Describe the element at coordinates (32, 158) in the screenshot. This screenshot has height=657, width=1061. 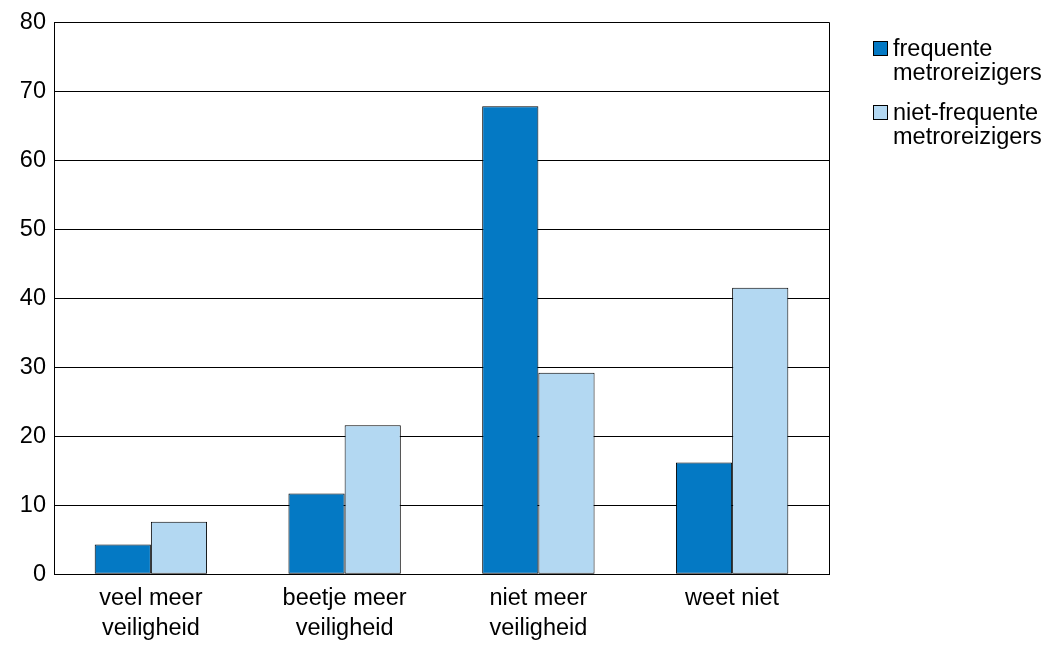
I see `y-tick-label: 60` at that location.